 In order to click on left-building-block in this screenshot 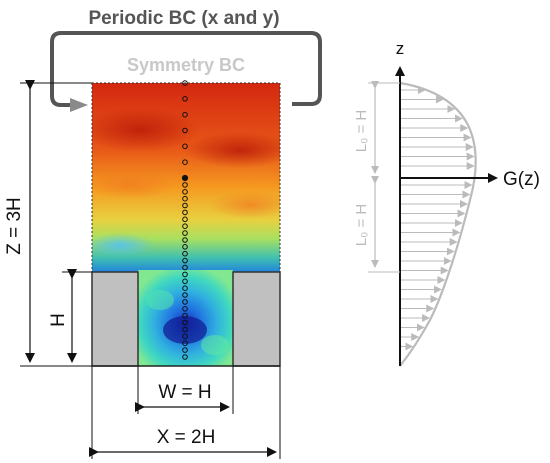, I will do `click(115, 319)`.